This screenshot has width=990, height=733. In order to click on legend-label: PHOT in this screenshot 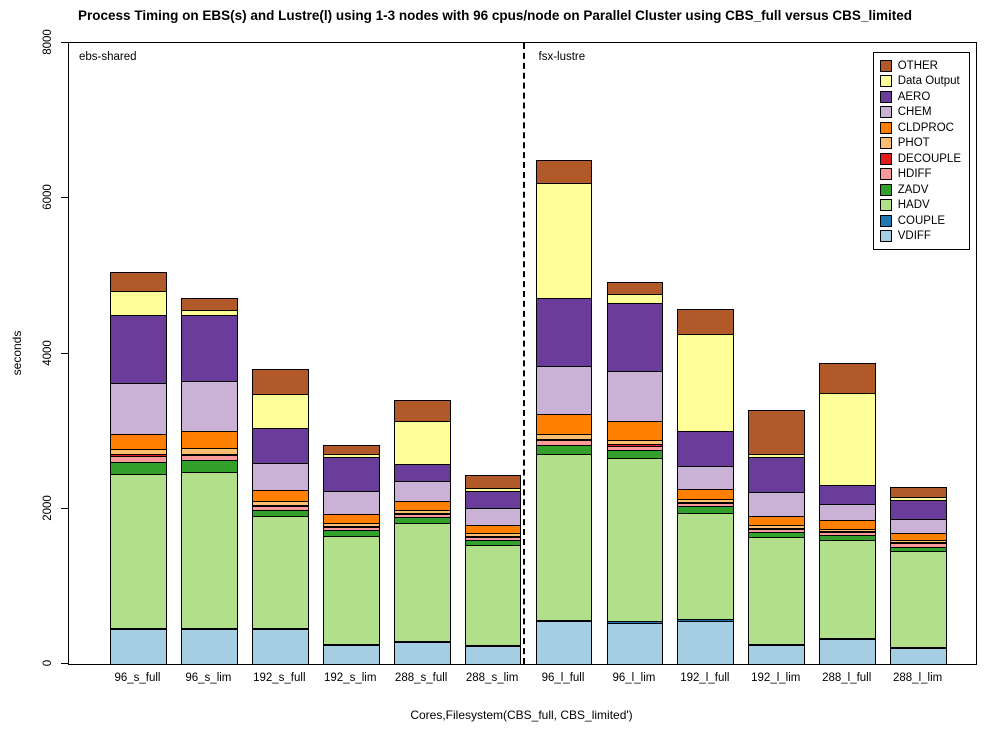, I will do `click(913, 143)`.